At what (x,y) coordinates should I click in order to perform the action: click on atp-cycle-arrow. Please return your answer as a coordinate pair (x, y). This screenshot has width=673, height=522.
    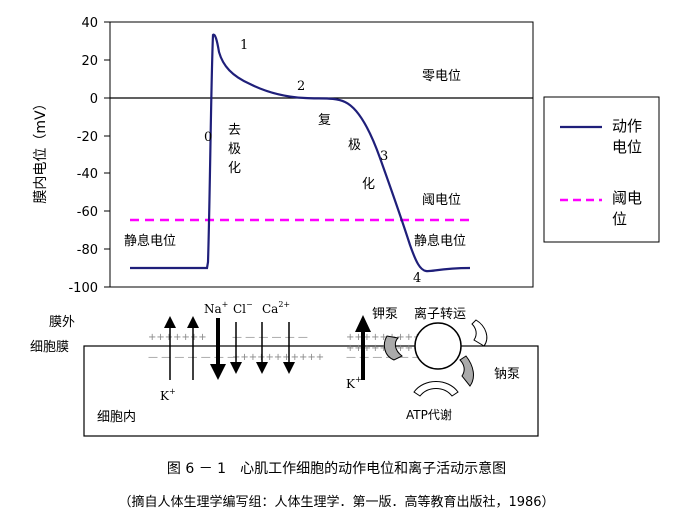
    Looking at the image, I should click on (436, 389).